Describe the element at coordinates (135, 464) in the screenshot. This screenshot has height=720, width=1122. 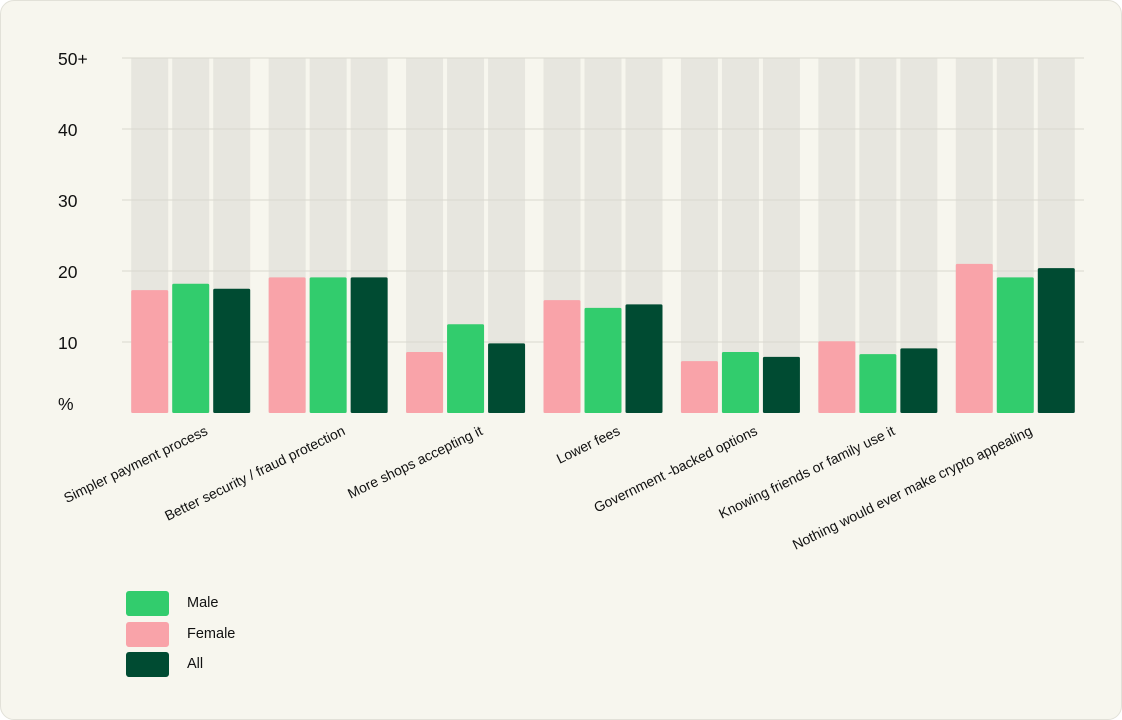
I see `category-label: Simpler payment process` at that location.